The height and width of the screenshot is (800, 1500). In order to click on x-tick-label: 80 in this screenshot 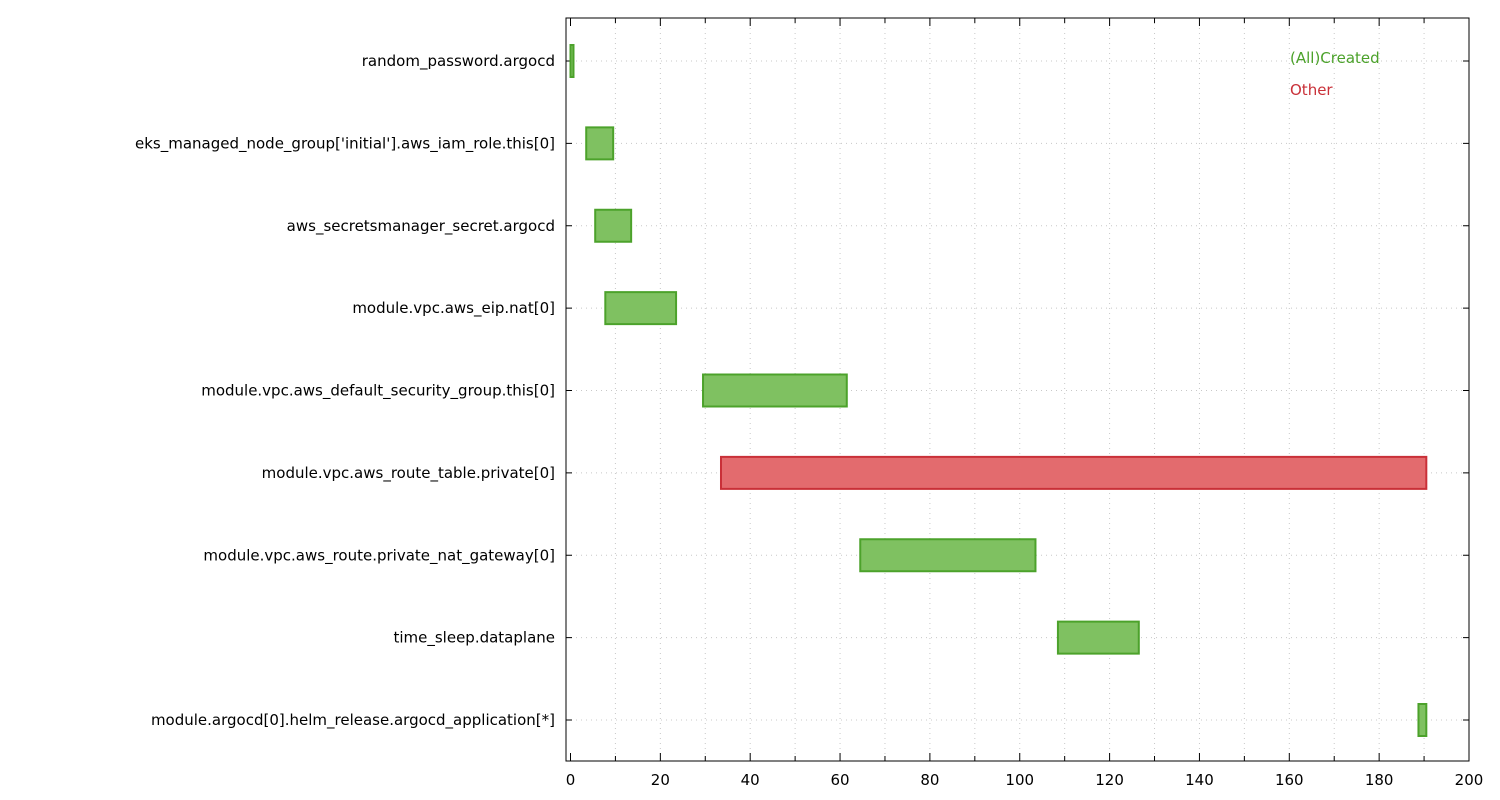, I will do `click(929, 780)`.